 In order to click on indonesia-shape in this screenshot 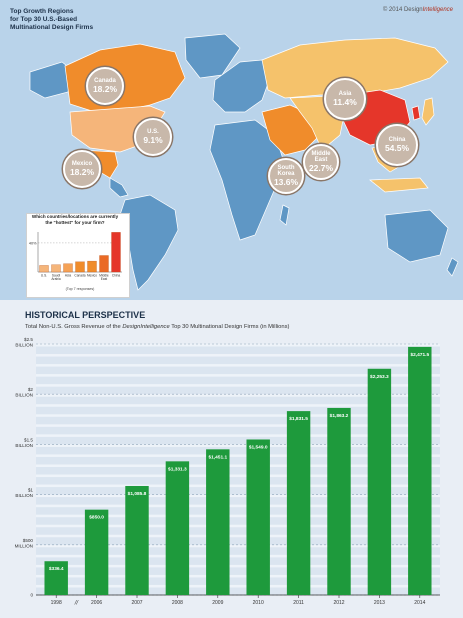, I will do `click(399, 185)`.